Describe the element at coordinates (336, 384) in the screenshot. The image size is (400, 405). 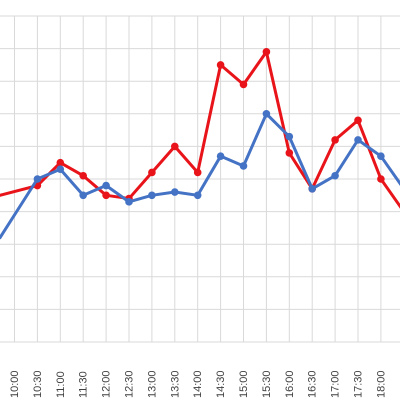
I see `x-tick-label: 17:00` at that location.